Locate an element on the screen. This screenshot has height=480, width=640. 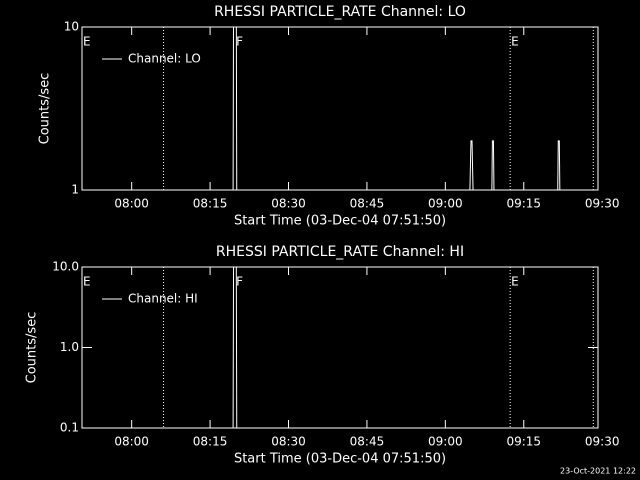
timestamp: 23-Oct-2021 12:22 is located at coordinates (598, 471).